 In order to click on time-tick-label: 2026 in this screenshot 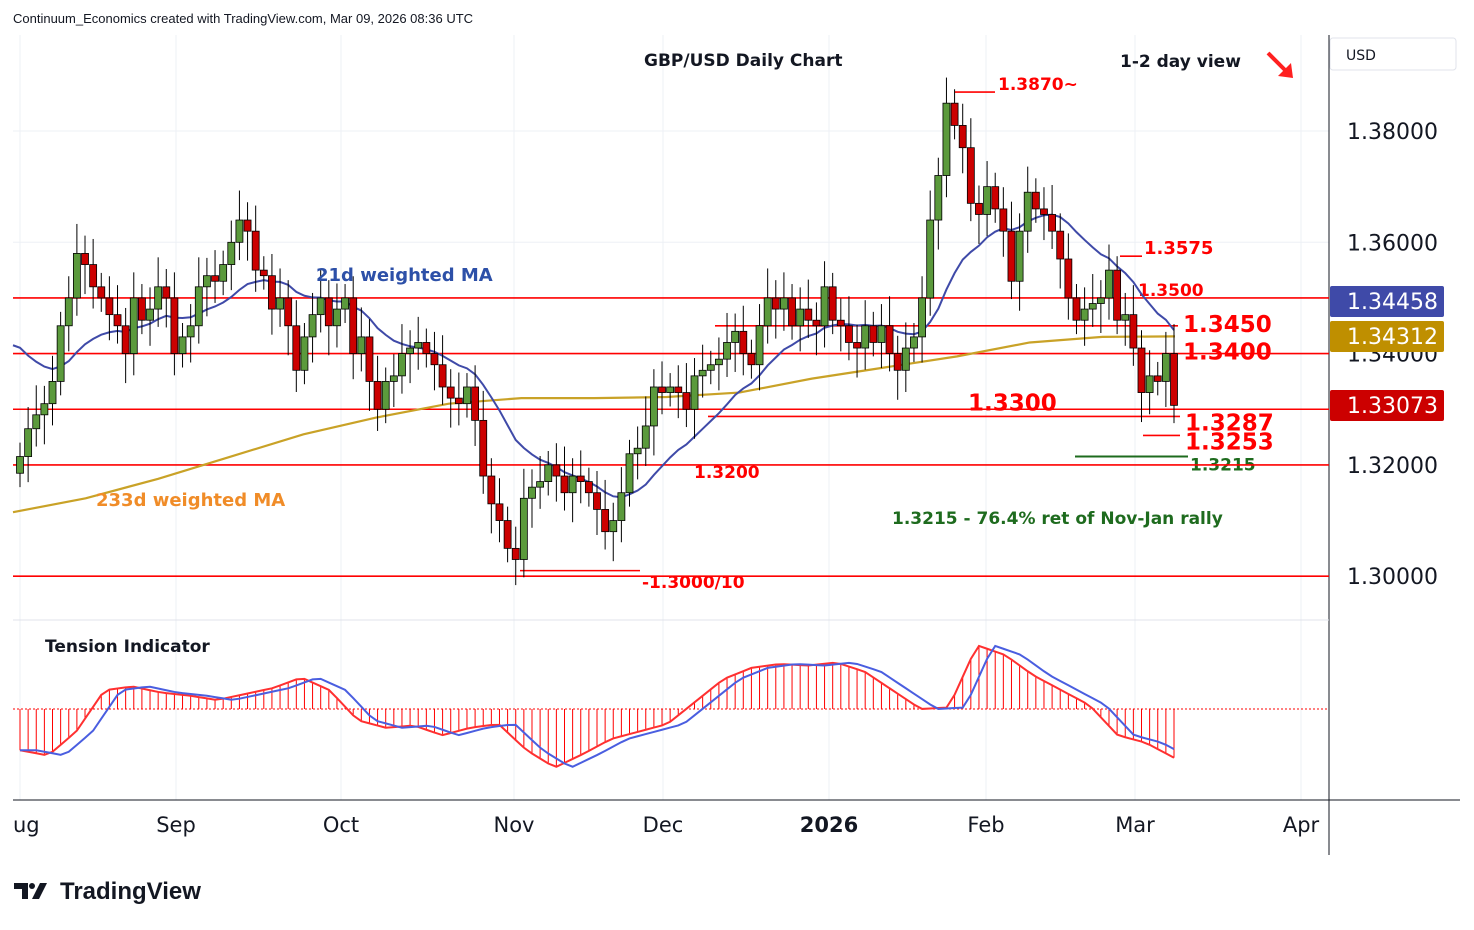, I will do `click(829, 825)`.